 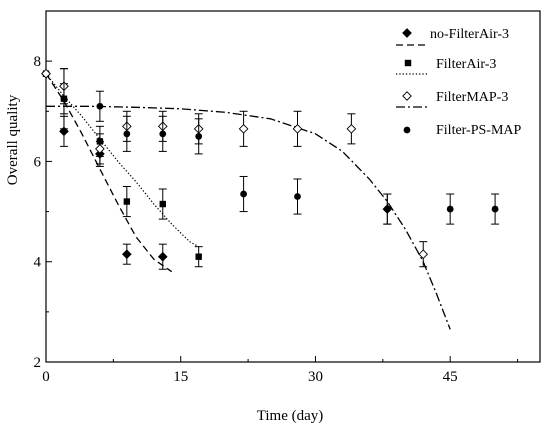 I want to click on x-tick-label: 15, so click(x=180, y=377).